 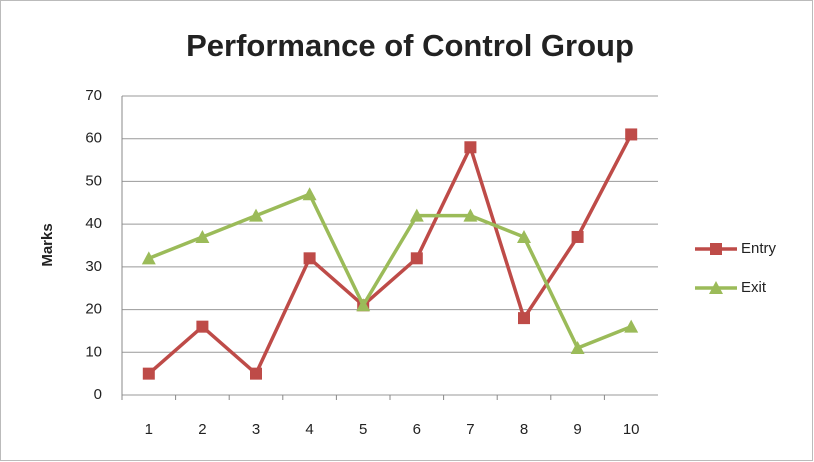 What do you see at coordinates (631, 429) in the screenshot?
I see `x-tick-label: 10` at bounding box center [631, 429].